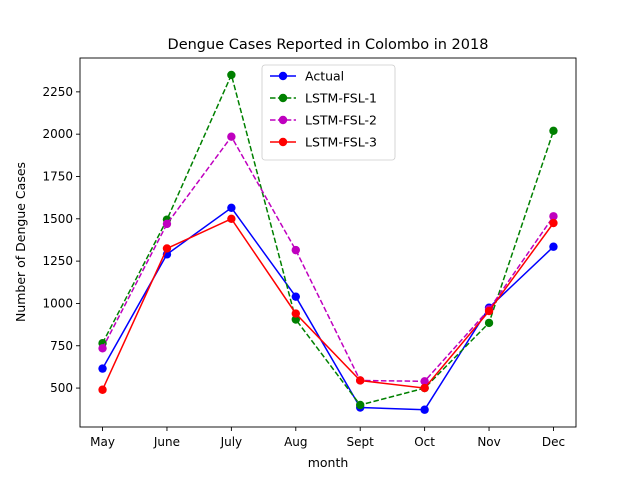  I want to click on legend: Actual LSTM-FSL-1 LSTM-FSL-2 LSTM-FSL-3, so click(328, 112).